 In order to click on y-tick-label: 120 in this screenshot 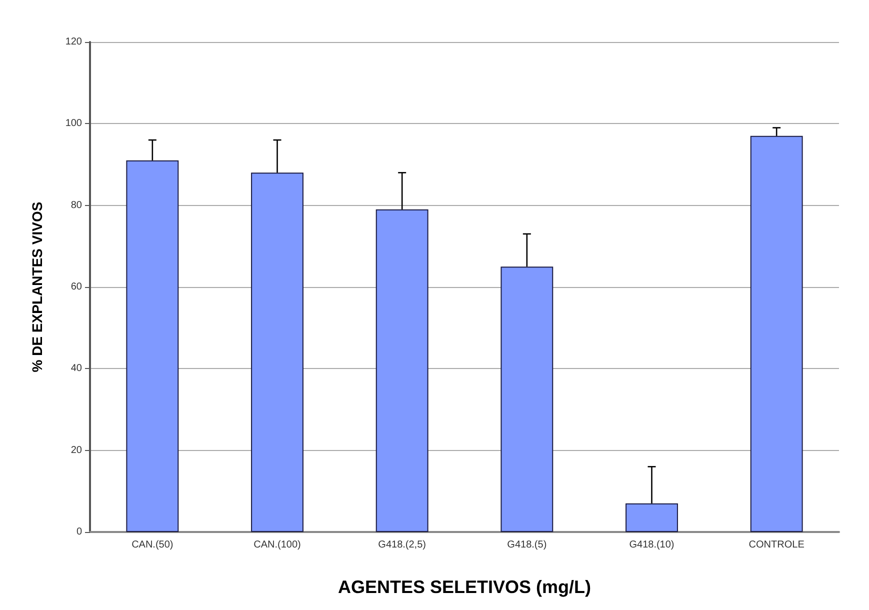, I will do `click(73, 42)`.